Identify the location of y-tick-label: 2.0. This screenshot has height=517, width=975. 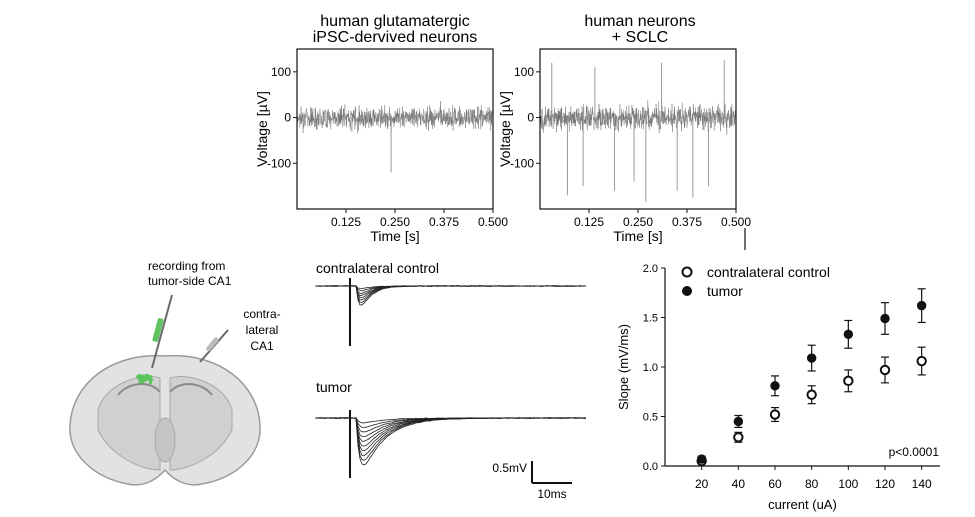
(650, 269).